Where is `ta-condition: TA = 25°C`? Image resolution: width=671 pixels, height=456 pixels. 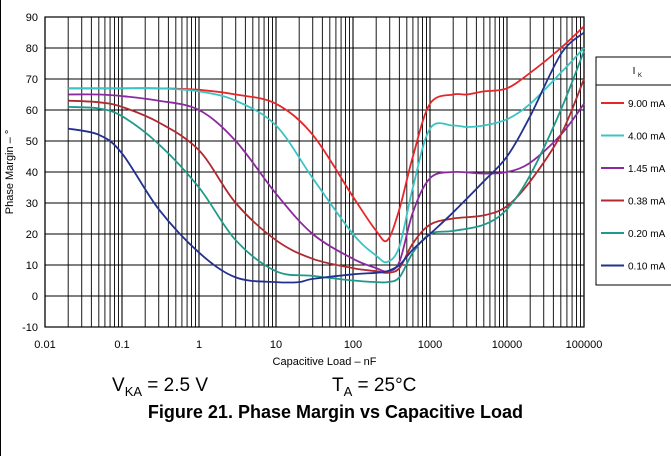 ta-condition: TA = 25°C is located at coordinates (374, 387).